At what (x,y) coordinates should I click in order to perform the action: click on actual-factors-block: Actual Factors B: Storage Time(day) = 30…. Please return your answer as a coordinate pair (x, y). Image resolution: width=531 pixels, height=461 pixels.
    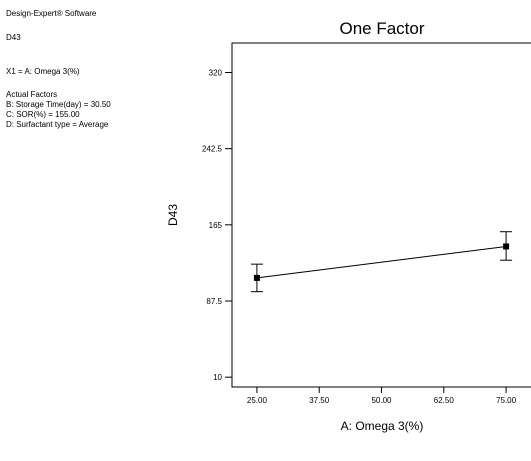
    Looking at the image, I should click on (58, 110).